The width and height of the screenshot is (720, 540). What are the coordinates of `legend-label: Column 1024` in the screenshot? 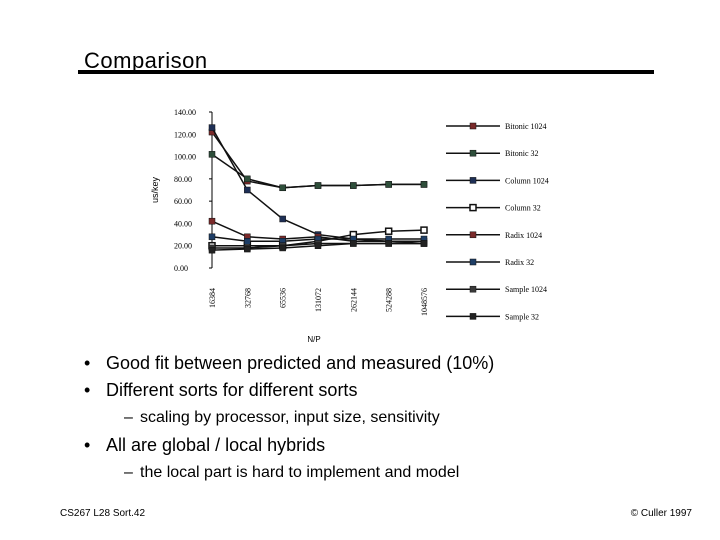 It's located at (527, 180).